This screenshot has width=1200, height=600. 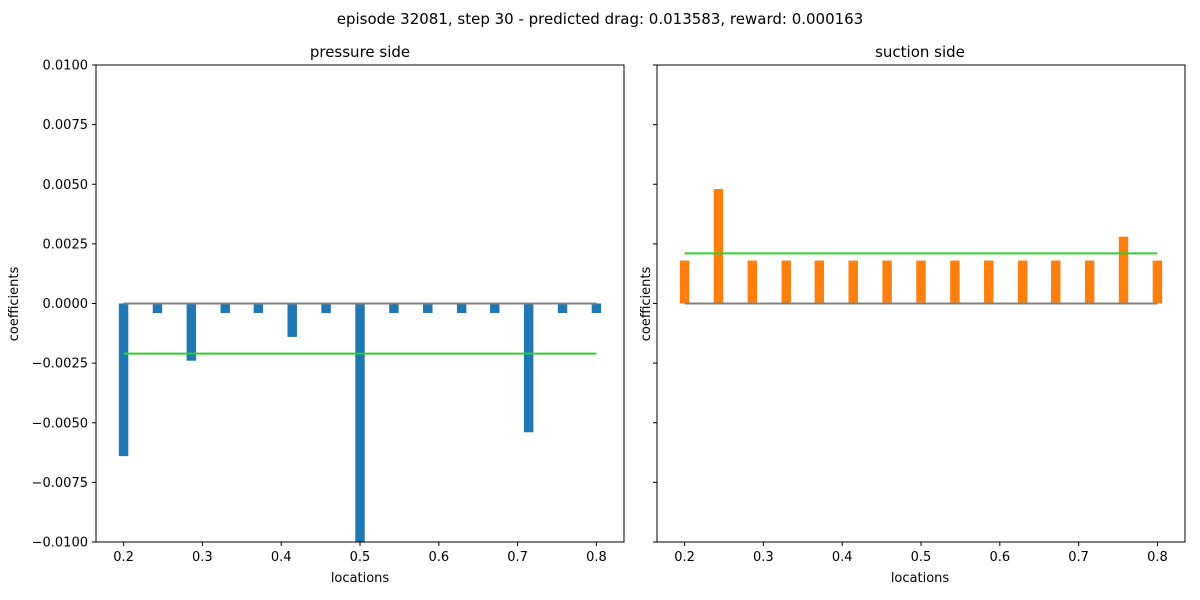 I want to click on pressure-side-ytick-label: 0.0025, so click(x=66, y=244).